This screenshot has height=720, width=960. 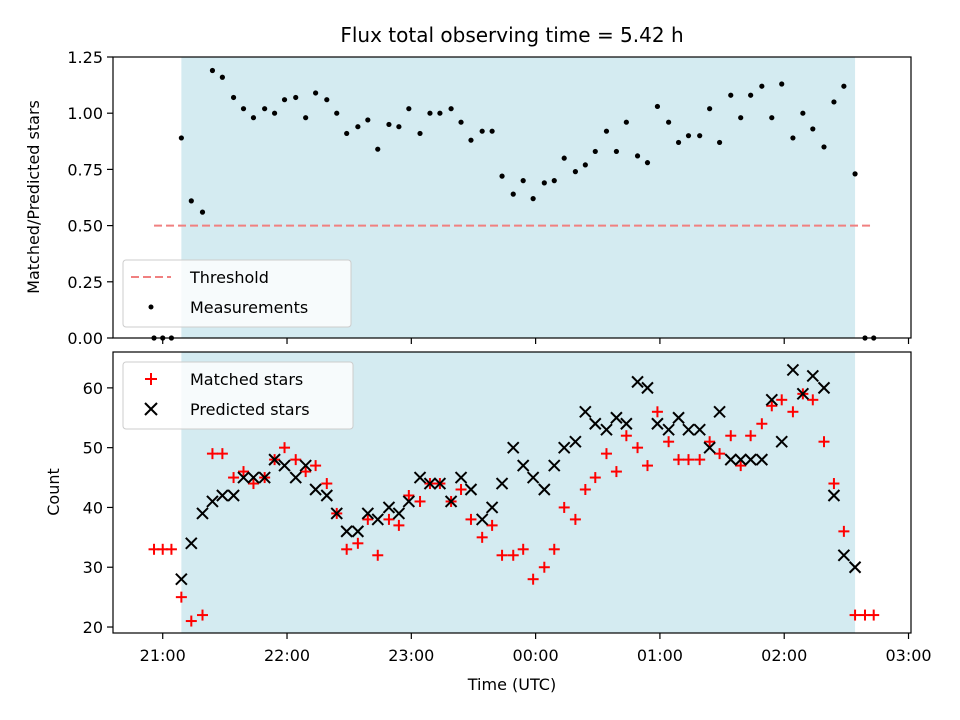 I want to click on count-y-tick-label: 50, so click(x=93, y=448).